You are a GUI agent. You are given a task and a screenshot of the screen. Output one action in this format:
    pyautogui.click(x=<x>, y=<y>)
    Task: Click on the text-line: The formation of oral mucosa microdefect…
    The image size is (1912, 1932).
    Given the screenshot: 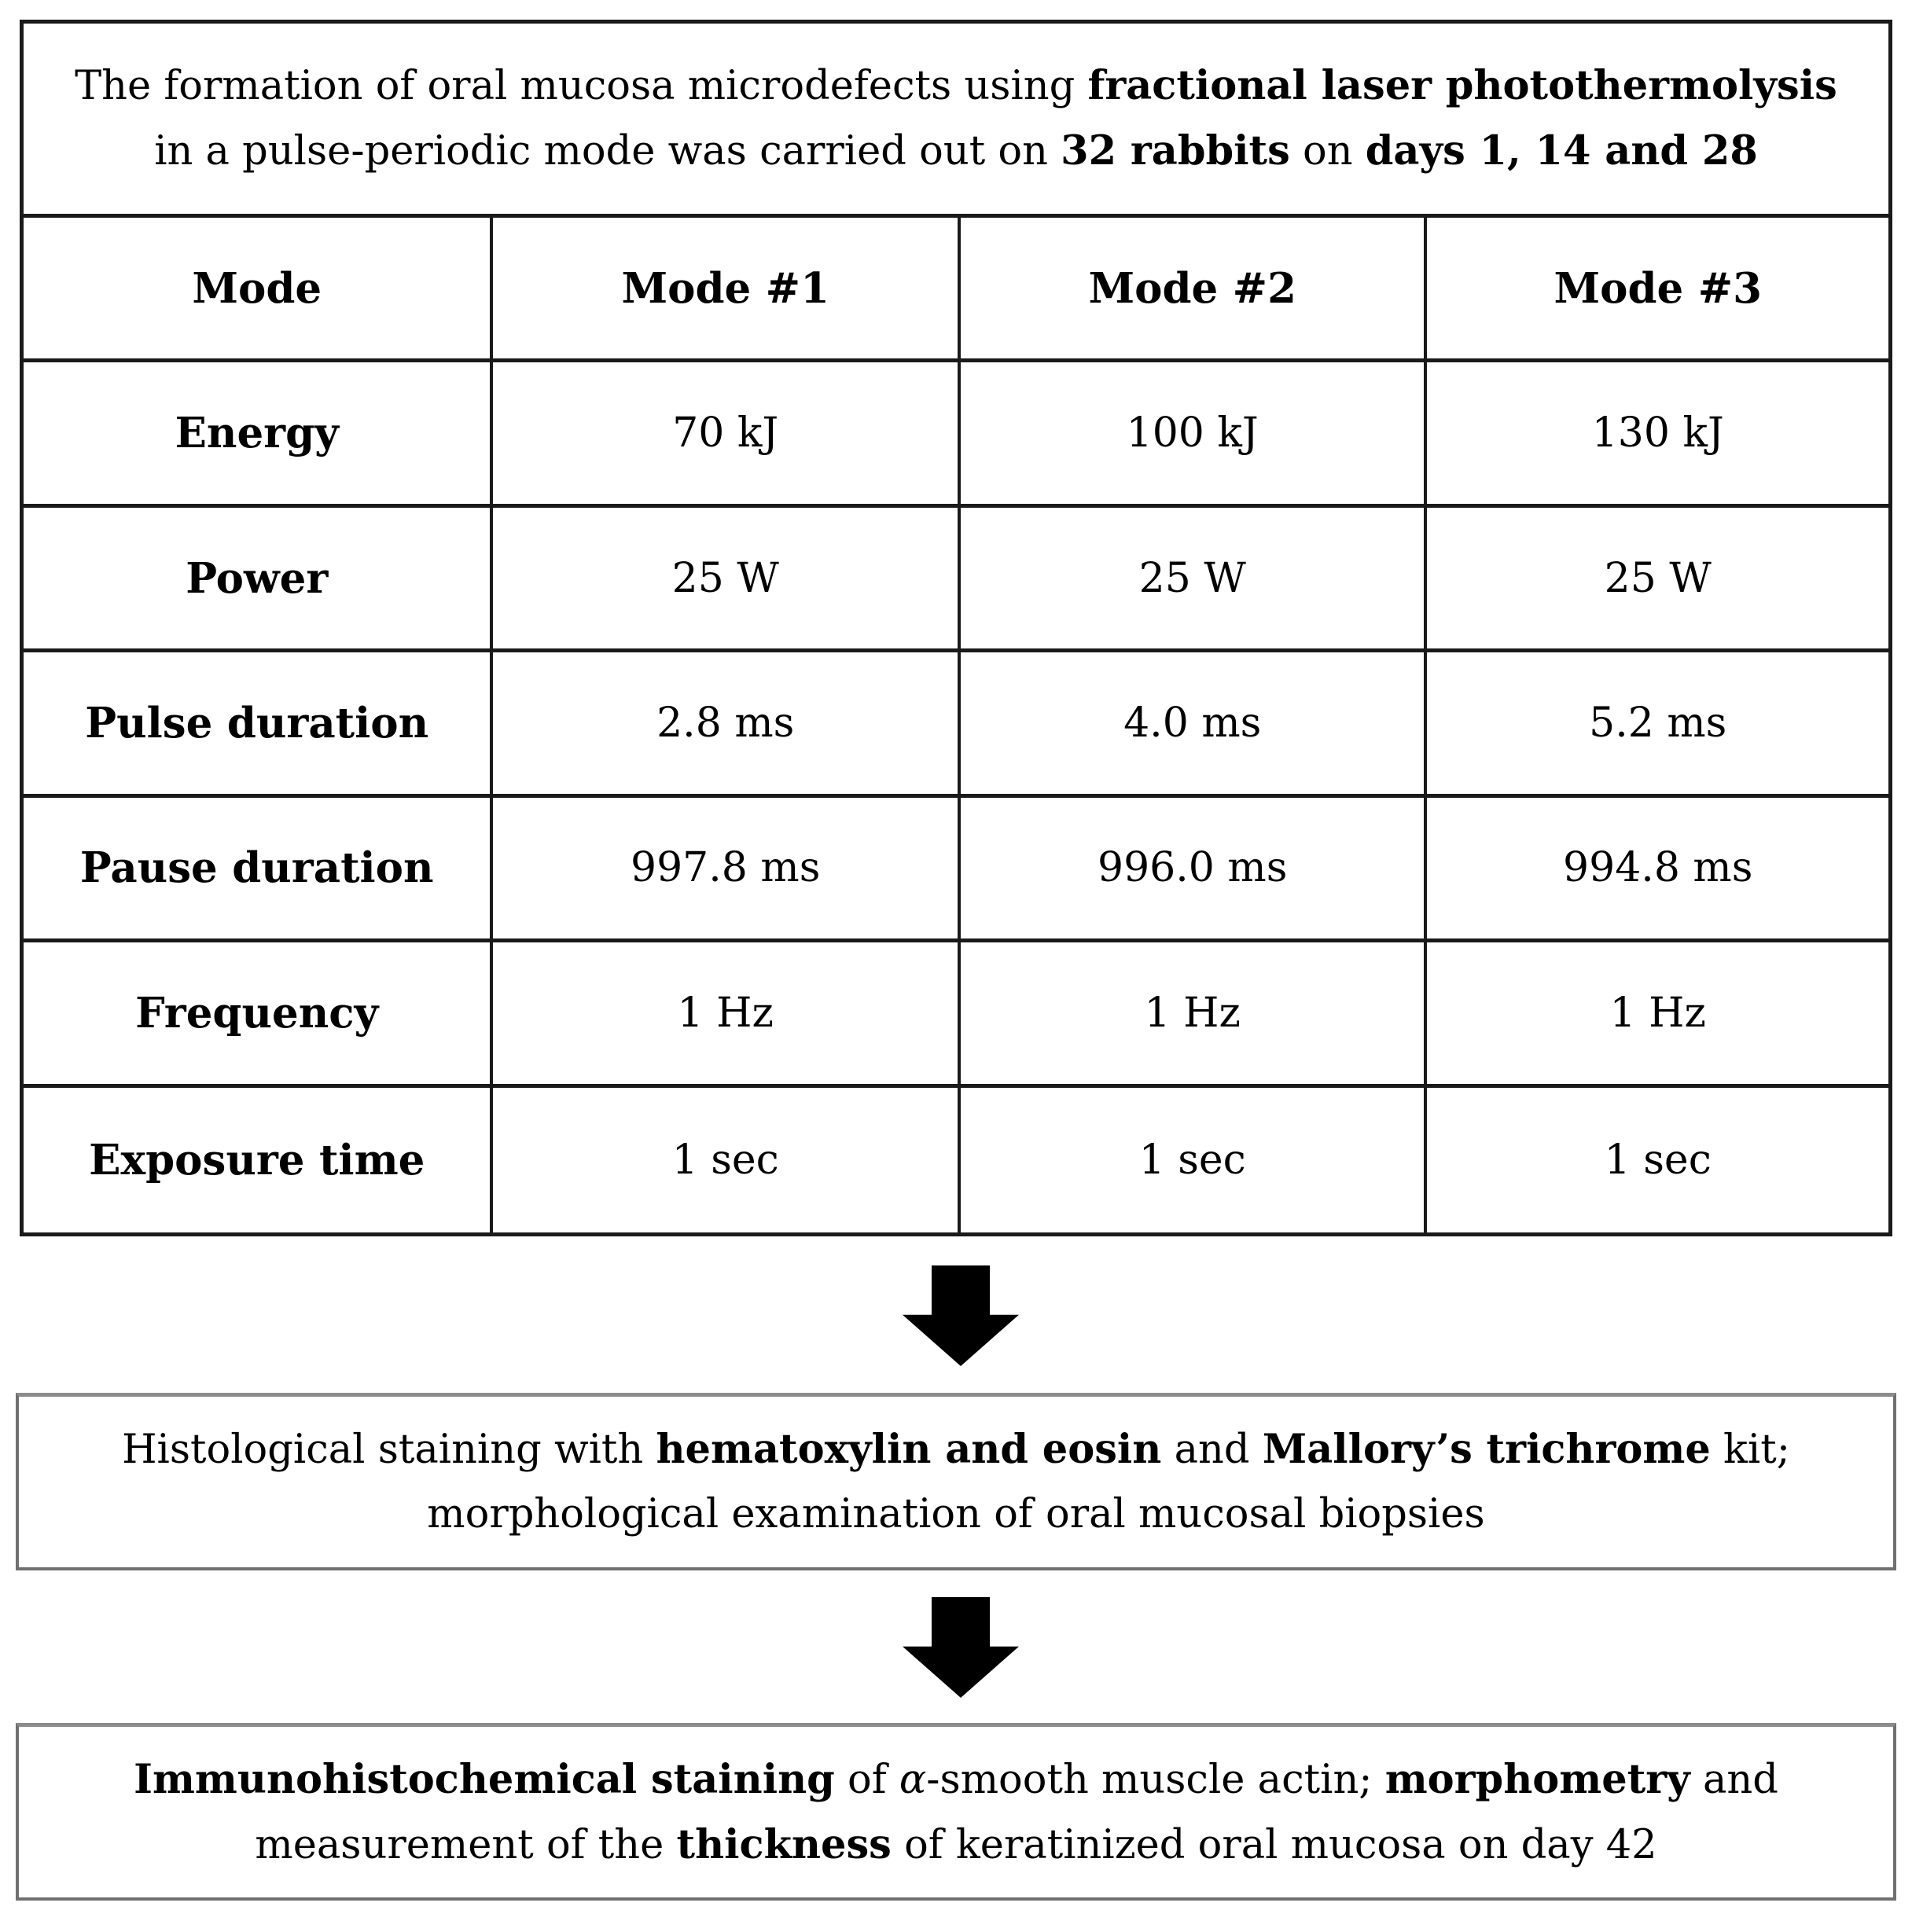 What is the action you would take?
    pyautogui.click(x=956, y=85)
    